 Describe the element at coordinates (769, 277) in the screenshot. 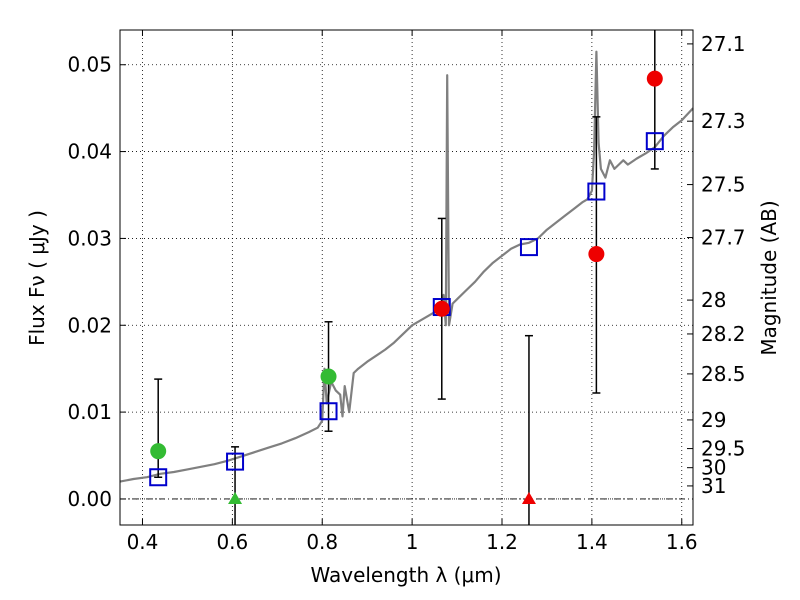

I see `y-axis-label-right: Magnitude (AB)` at that location.